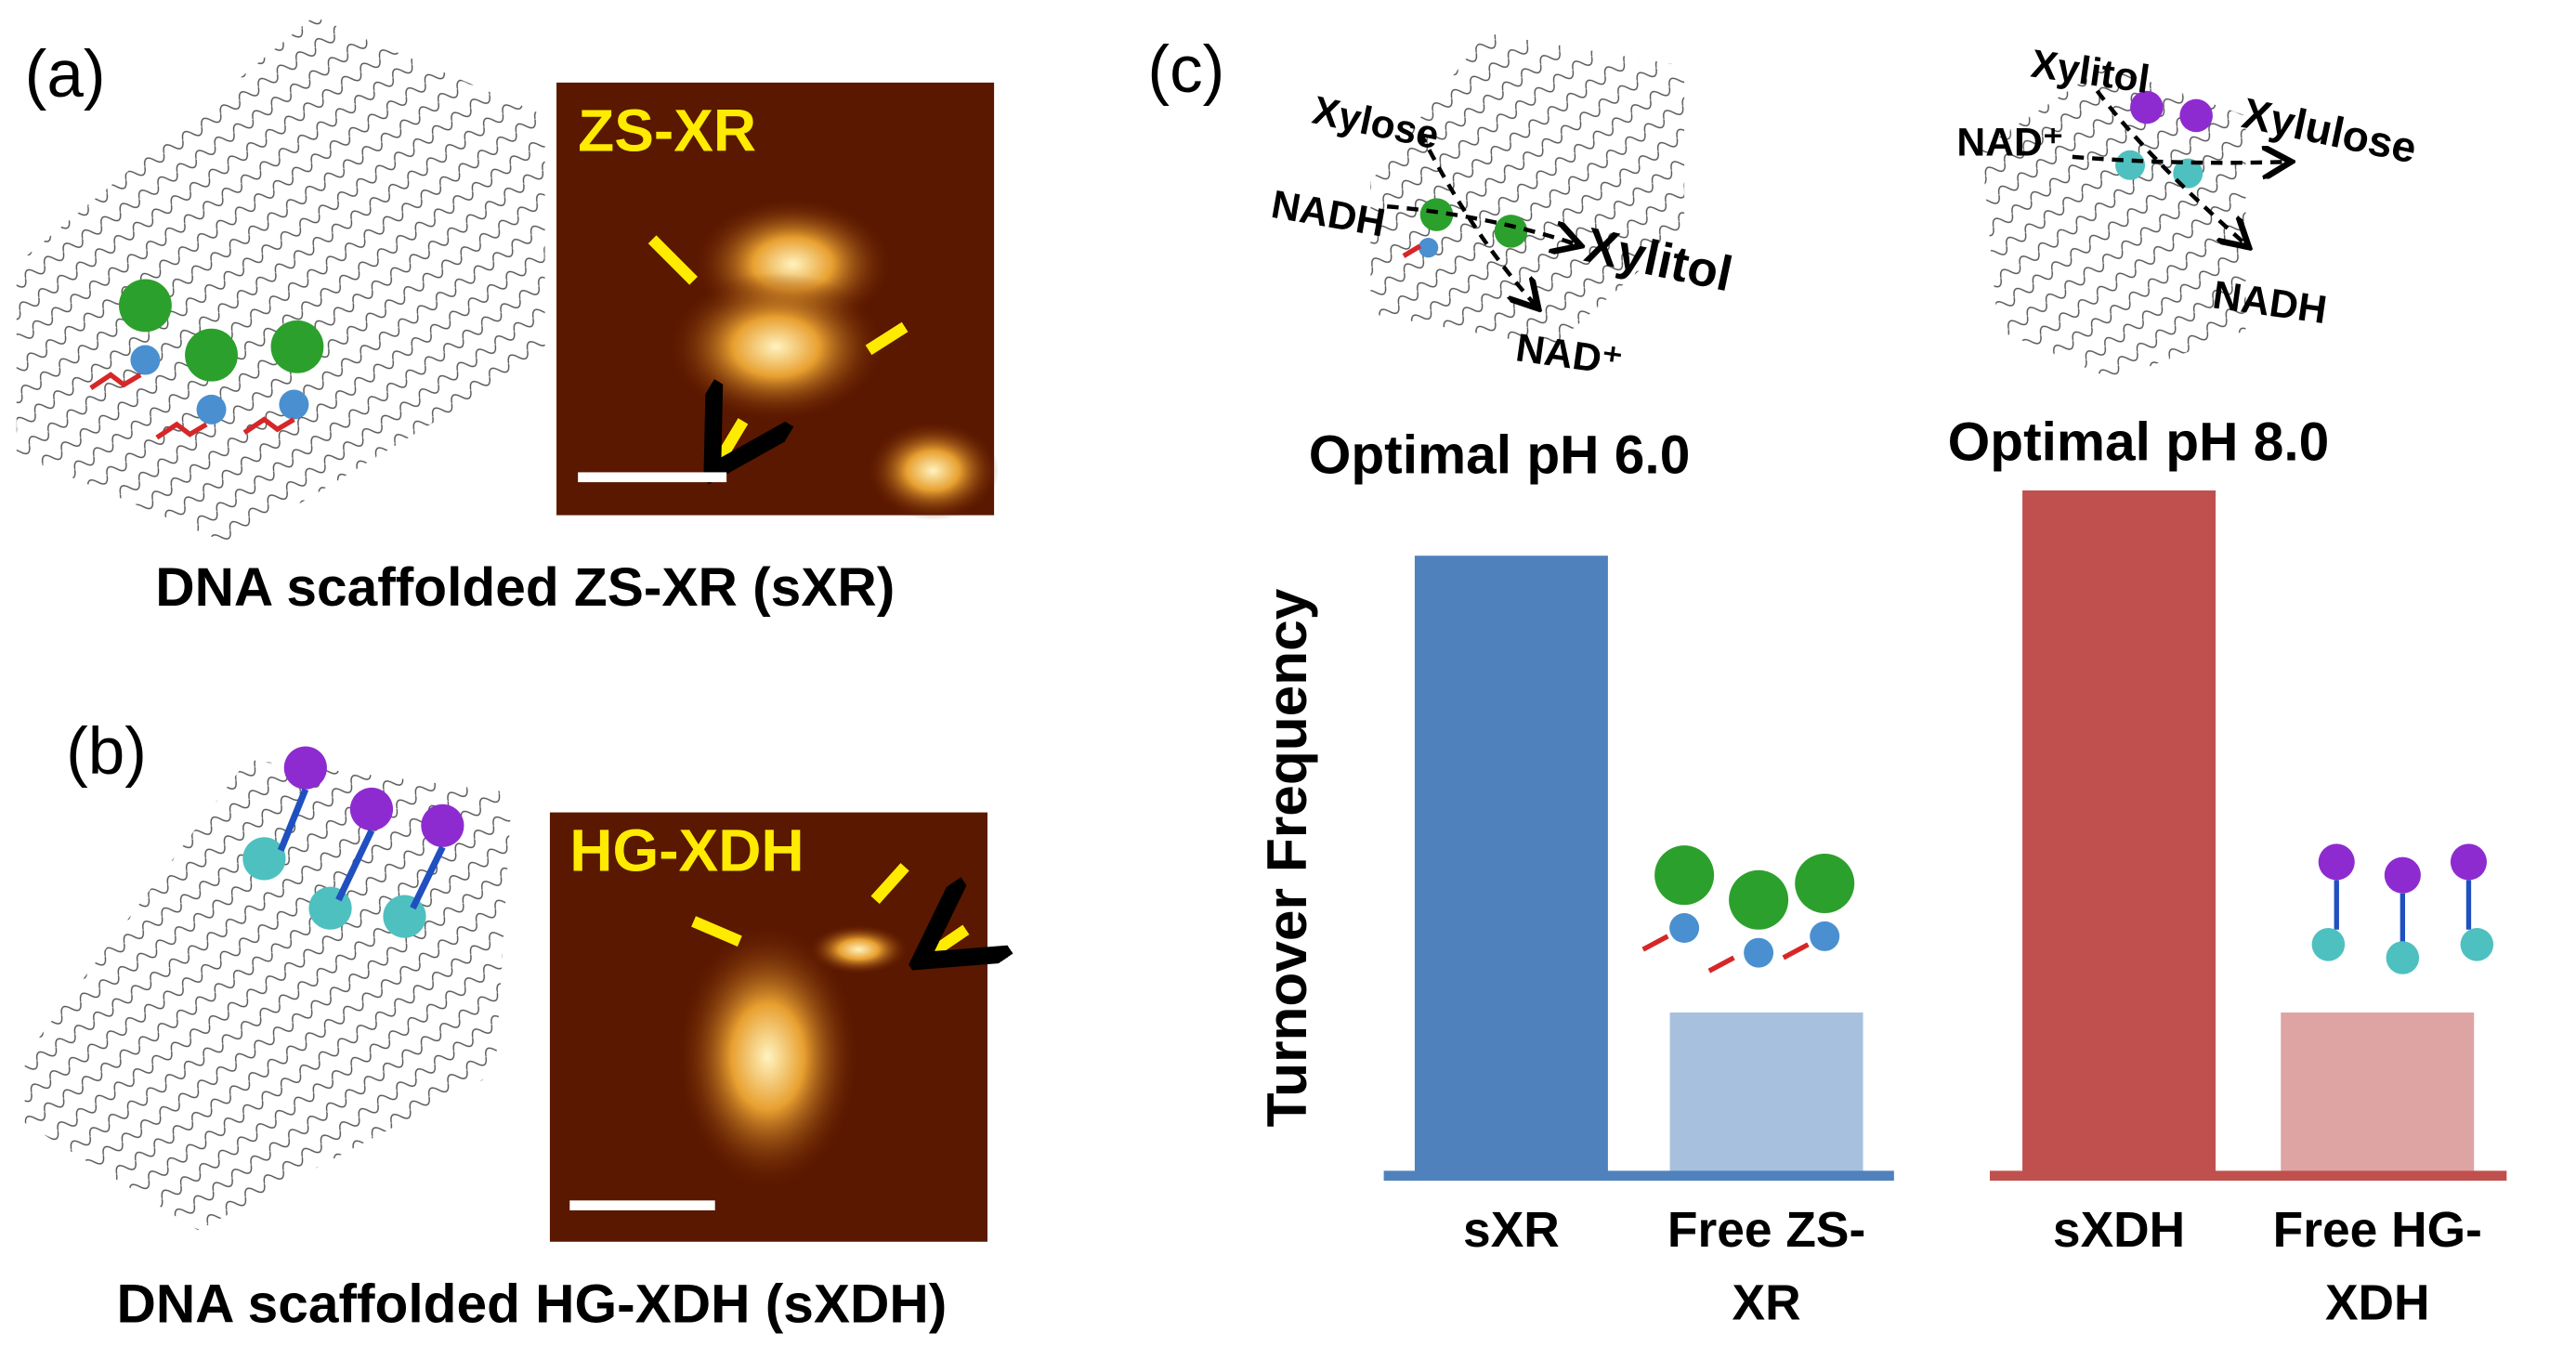 The height and width of the screenshot is (1359, 2576). Describe the element at coordinates (1328, 214) in the screenshot. I see `cofactor: NADH` at that location.